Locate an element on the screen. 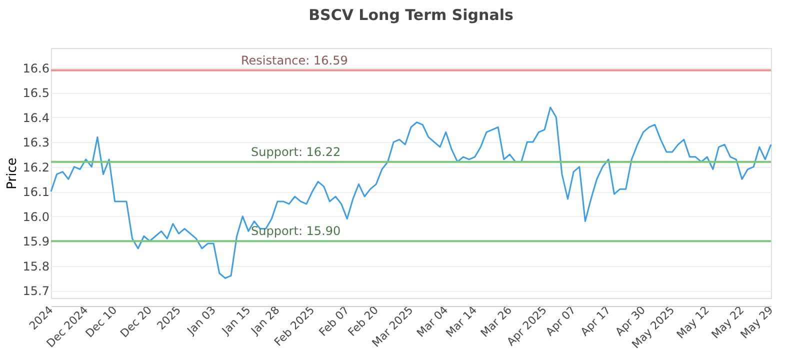 The height and width of the screenshot is (350, 800). y-tick-label: 16.6 is located at coordinates (36, 68).